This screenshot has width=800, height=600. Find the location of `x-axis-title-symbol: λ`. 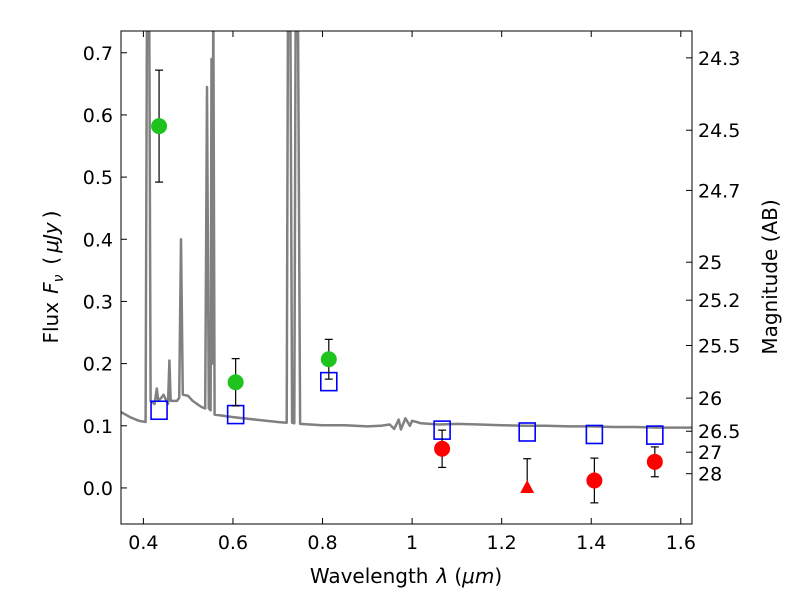

x-axis-title-symbol: λ is located at coordinates (441, 576).